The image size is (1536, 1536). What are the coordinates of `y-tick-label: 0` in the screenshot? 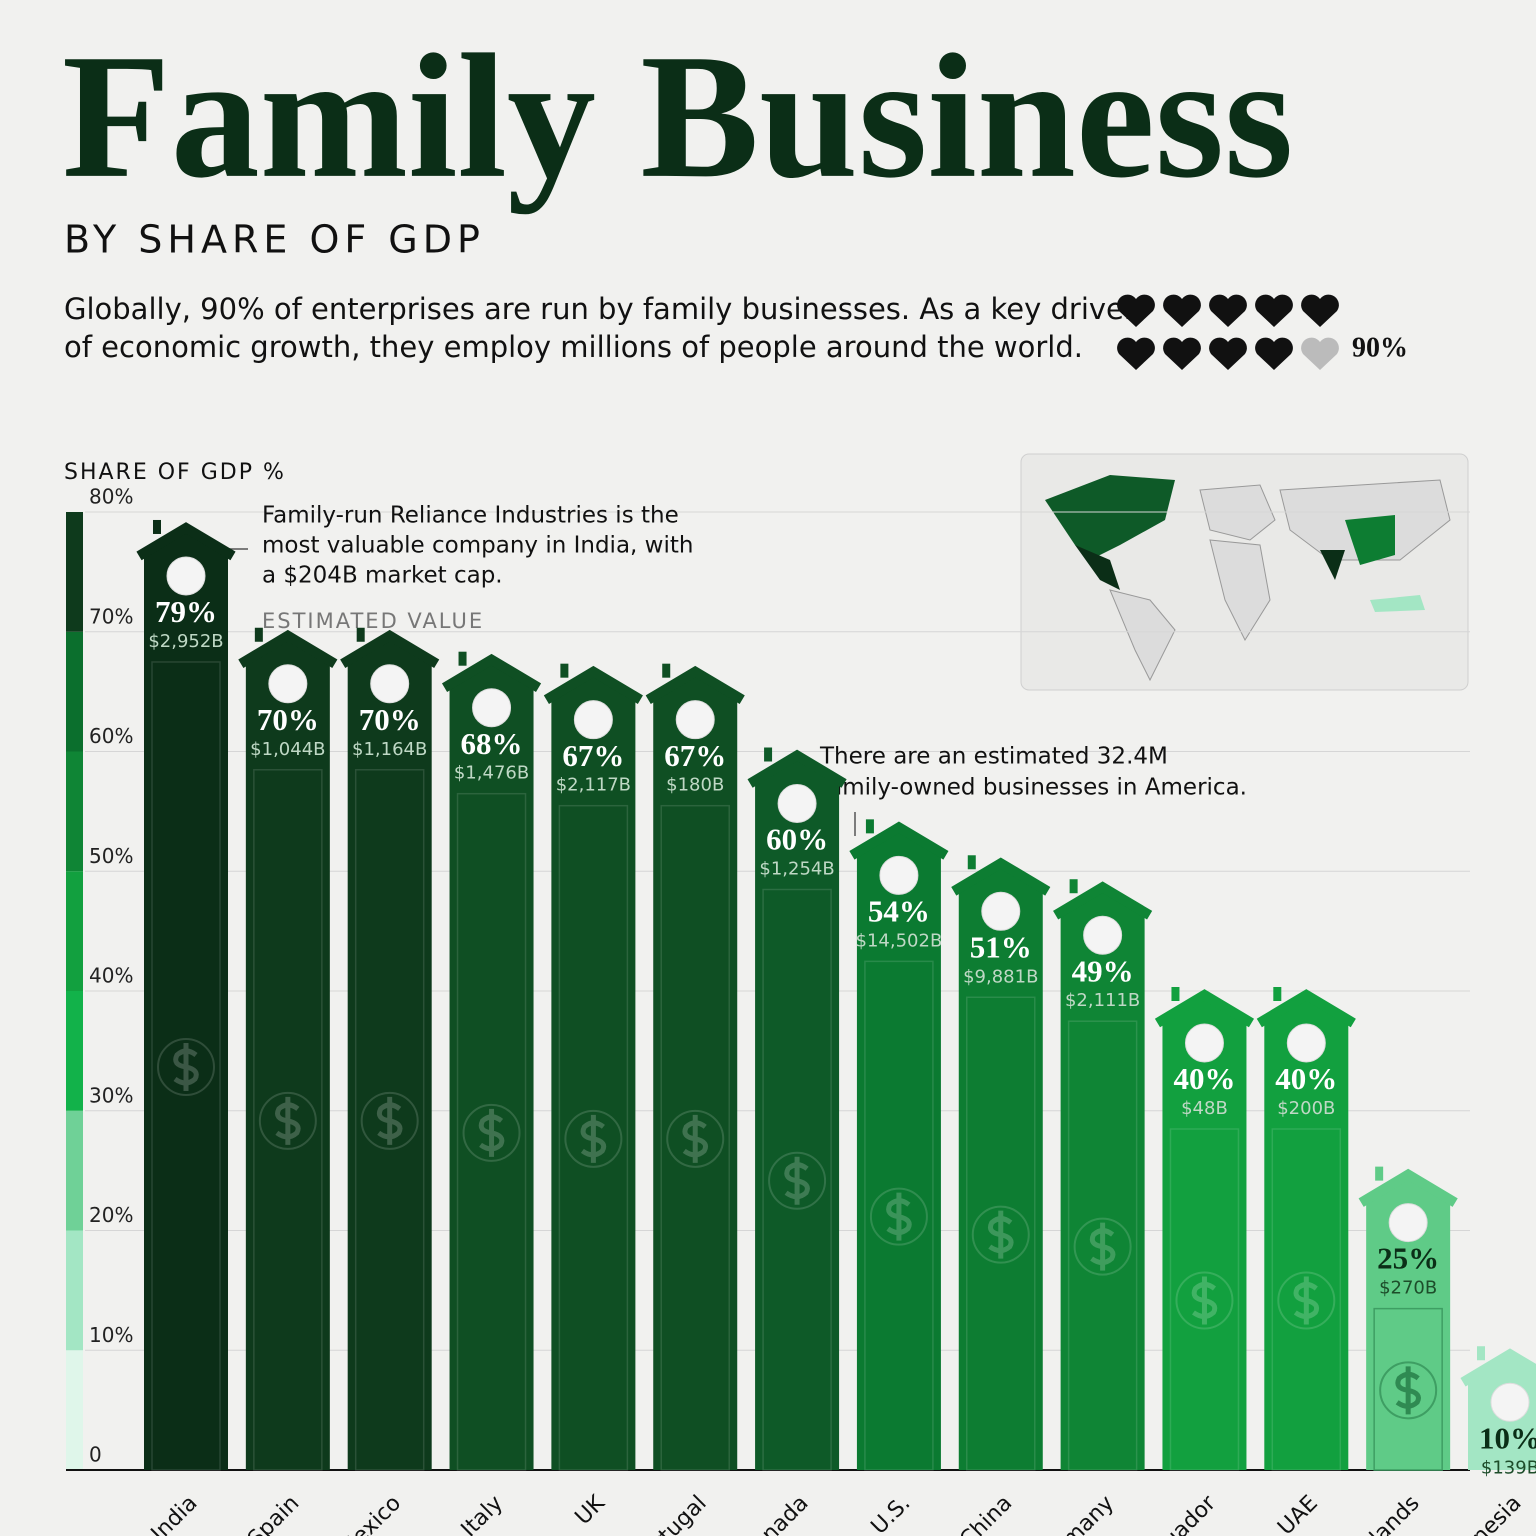 It's located at (95, 1455).